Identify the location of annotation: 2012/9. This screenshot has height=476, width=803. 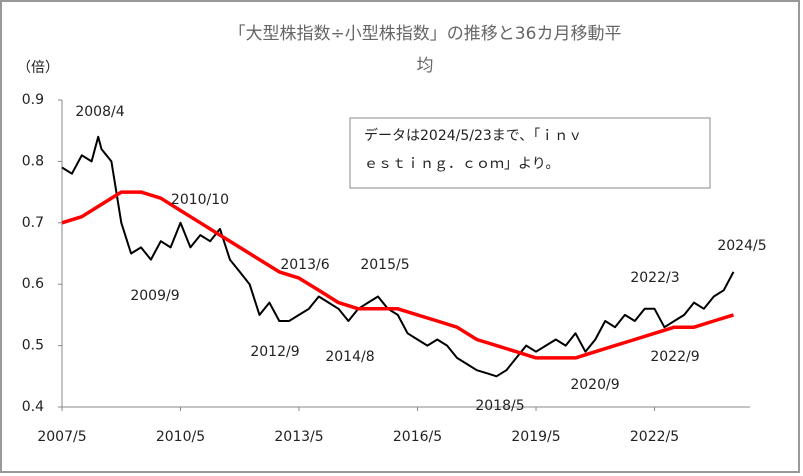
(274, 352).